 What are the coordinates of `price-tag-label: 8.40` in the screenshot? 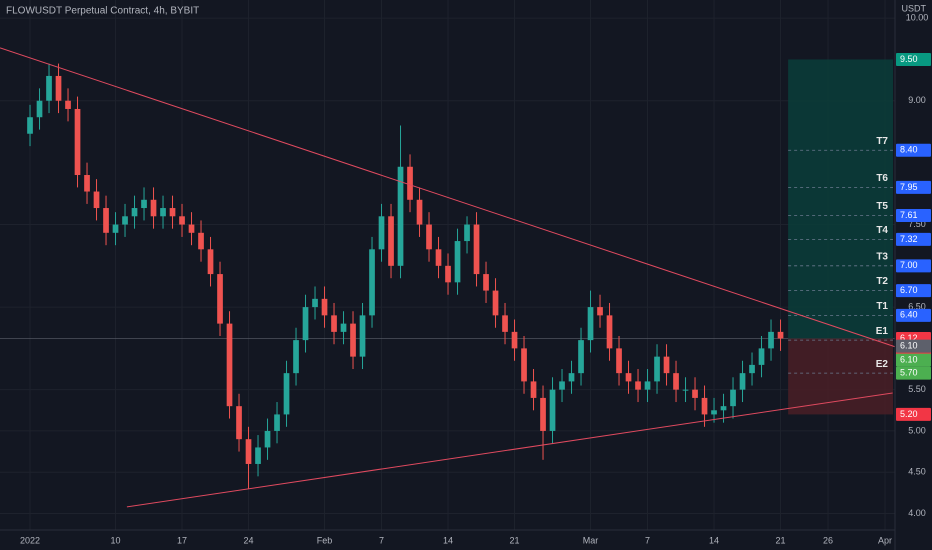 It's located at (909, 150).